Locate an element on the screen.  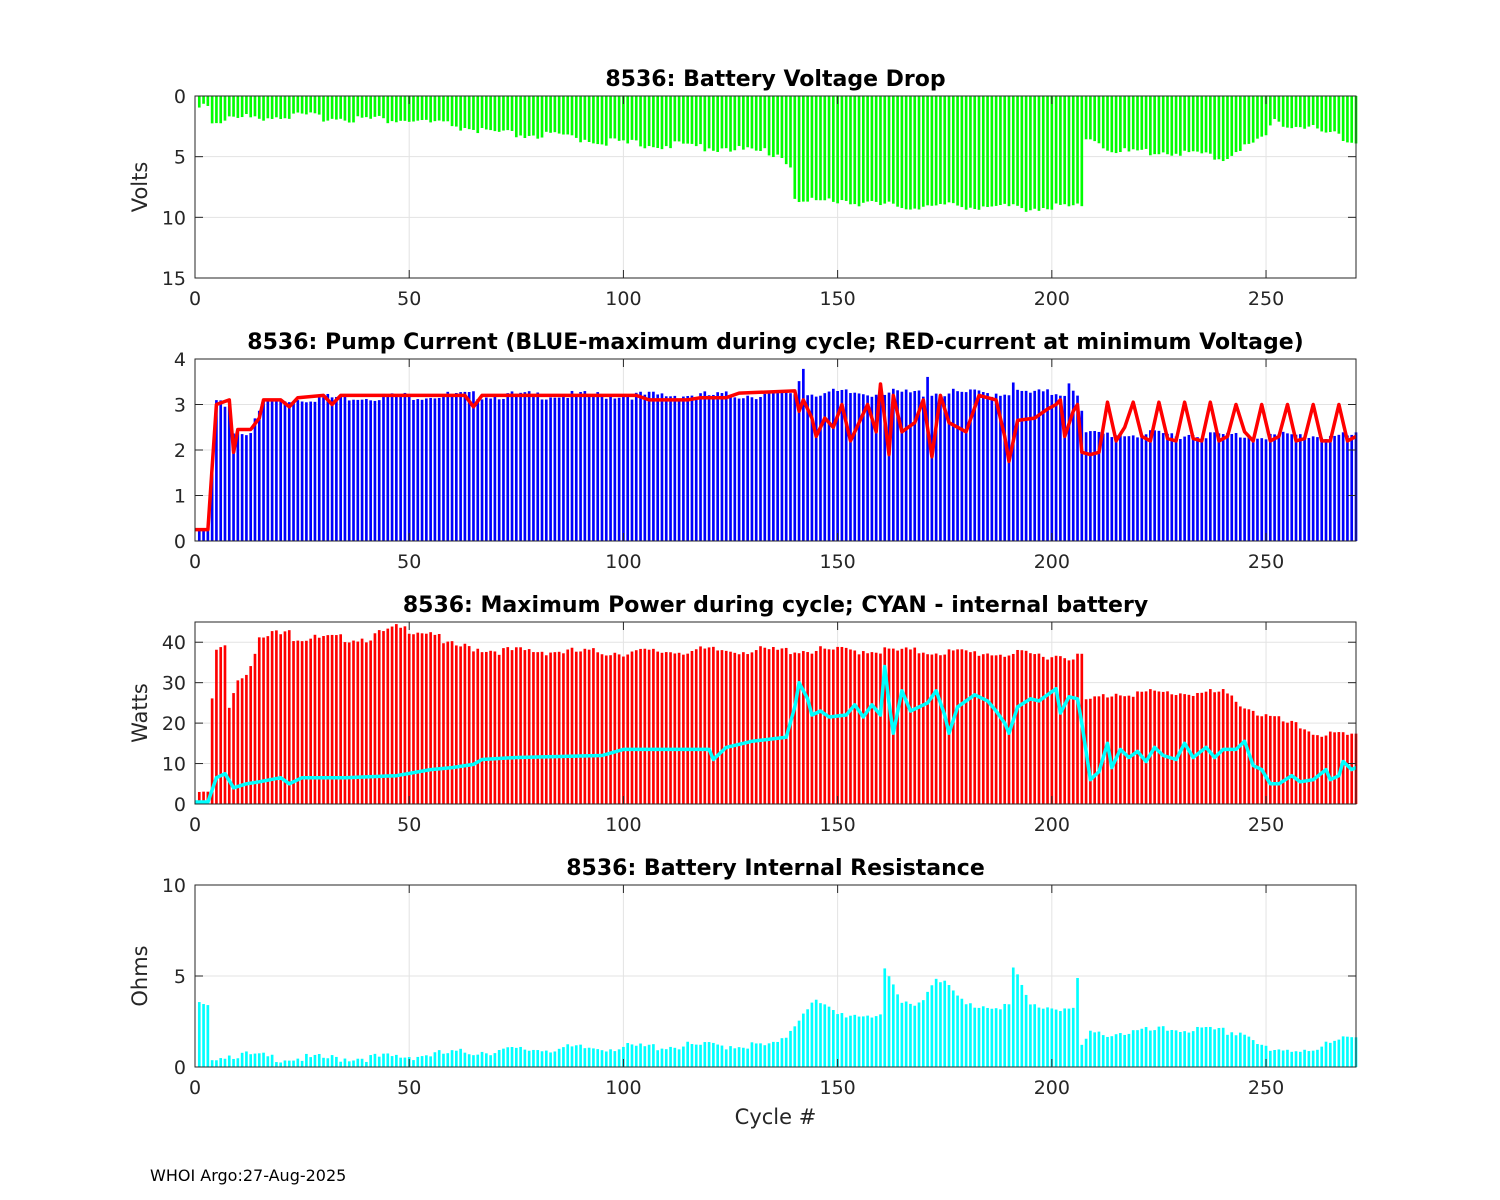
y-tick-label: 5 is located at coordinates (180, 977).